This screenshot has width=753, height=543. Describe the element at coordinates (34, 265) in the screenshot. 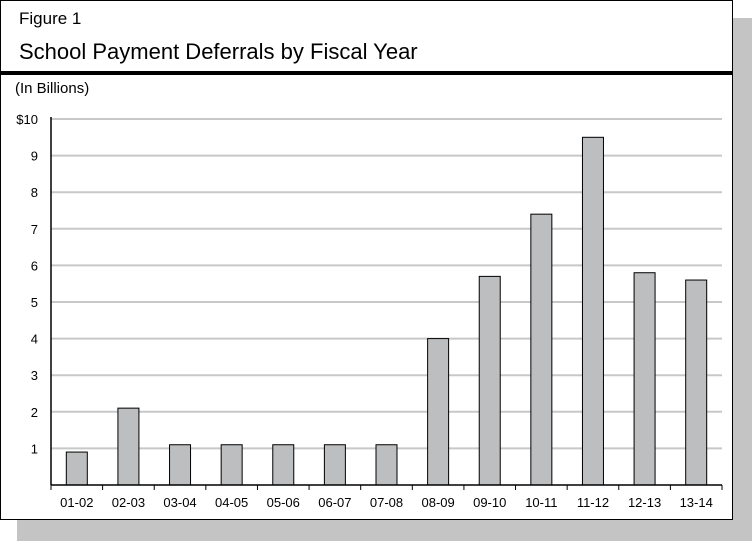

I see `y-tick-label: 6` at that location.